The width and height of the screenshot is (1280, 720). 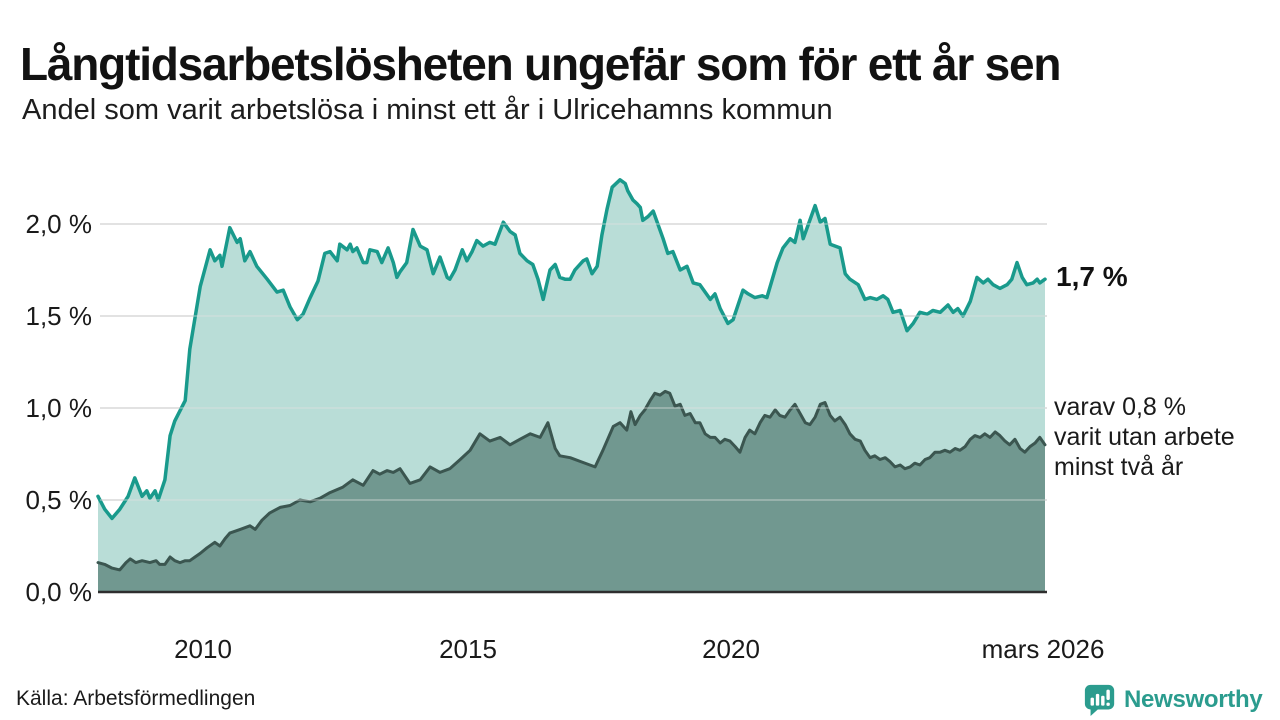 I want to click on y-axis-label: 1,5 %, so click(x=59, y=316).